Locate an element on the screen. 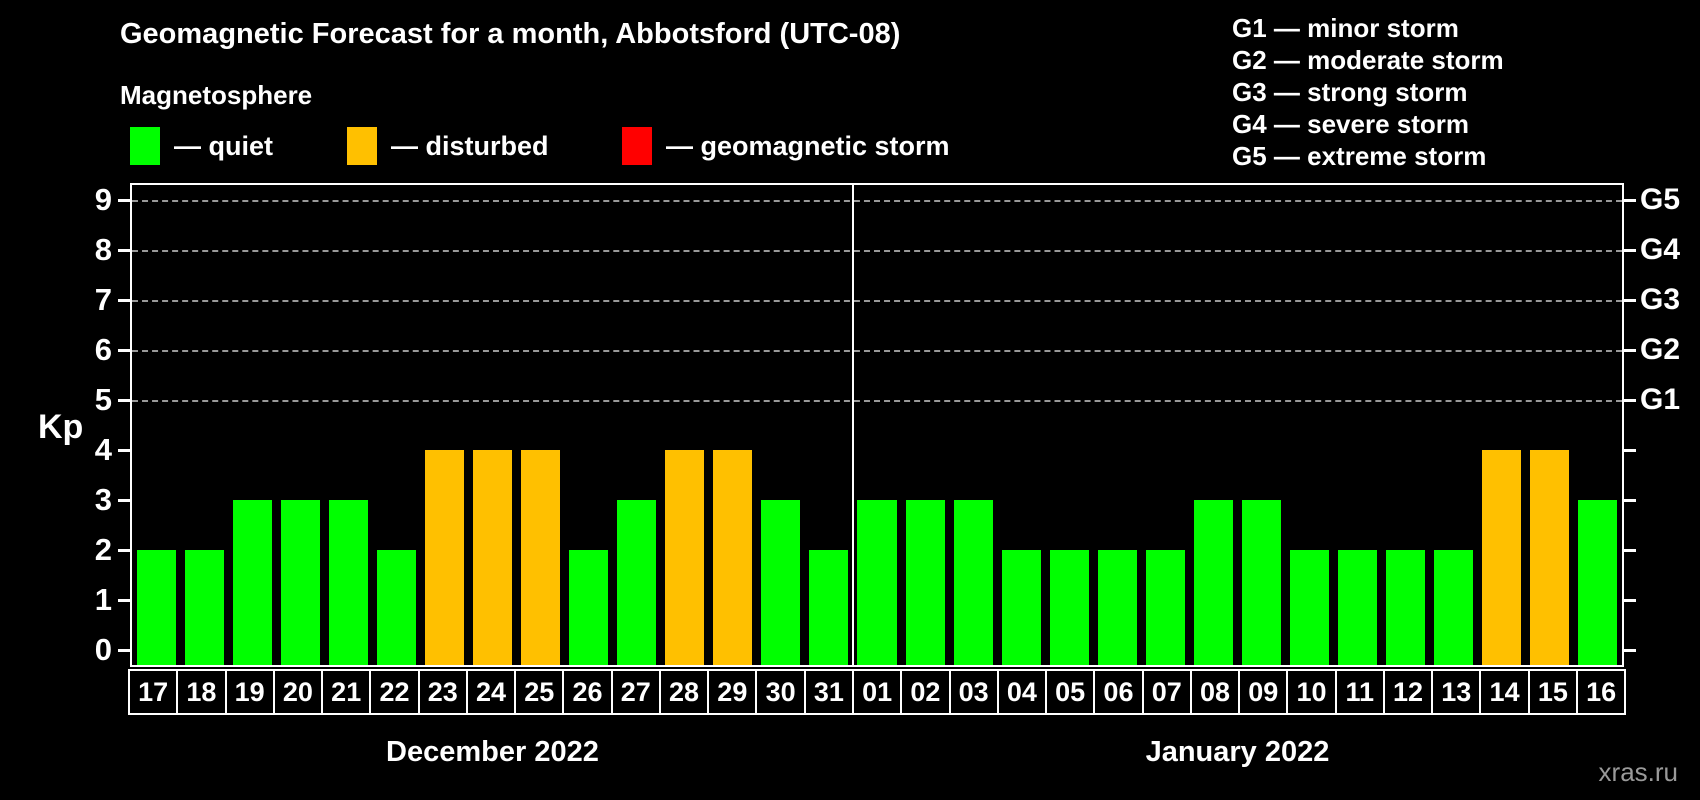 Image resolution: width=1700 pixels, height=800 pixels. gridline-kp8 is located at coordinates (877, 251).